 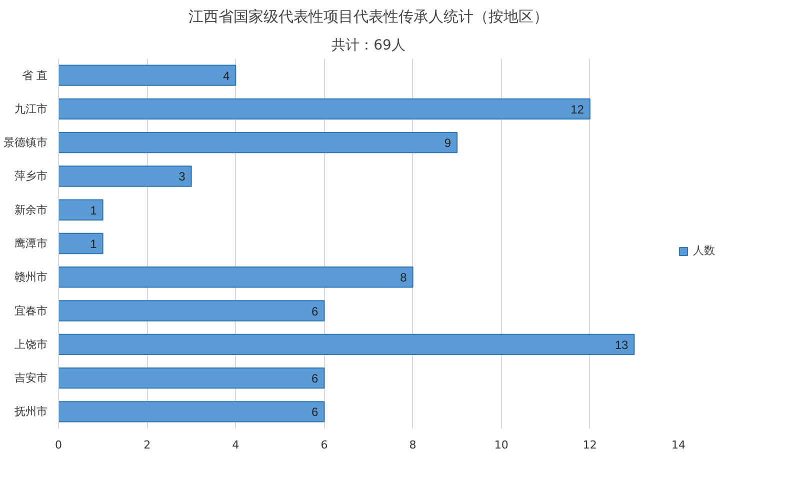 I want to click on y-tick-label: 省 直, so click(x=35, y=75).